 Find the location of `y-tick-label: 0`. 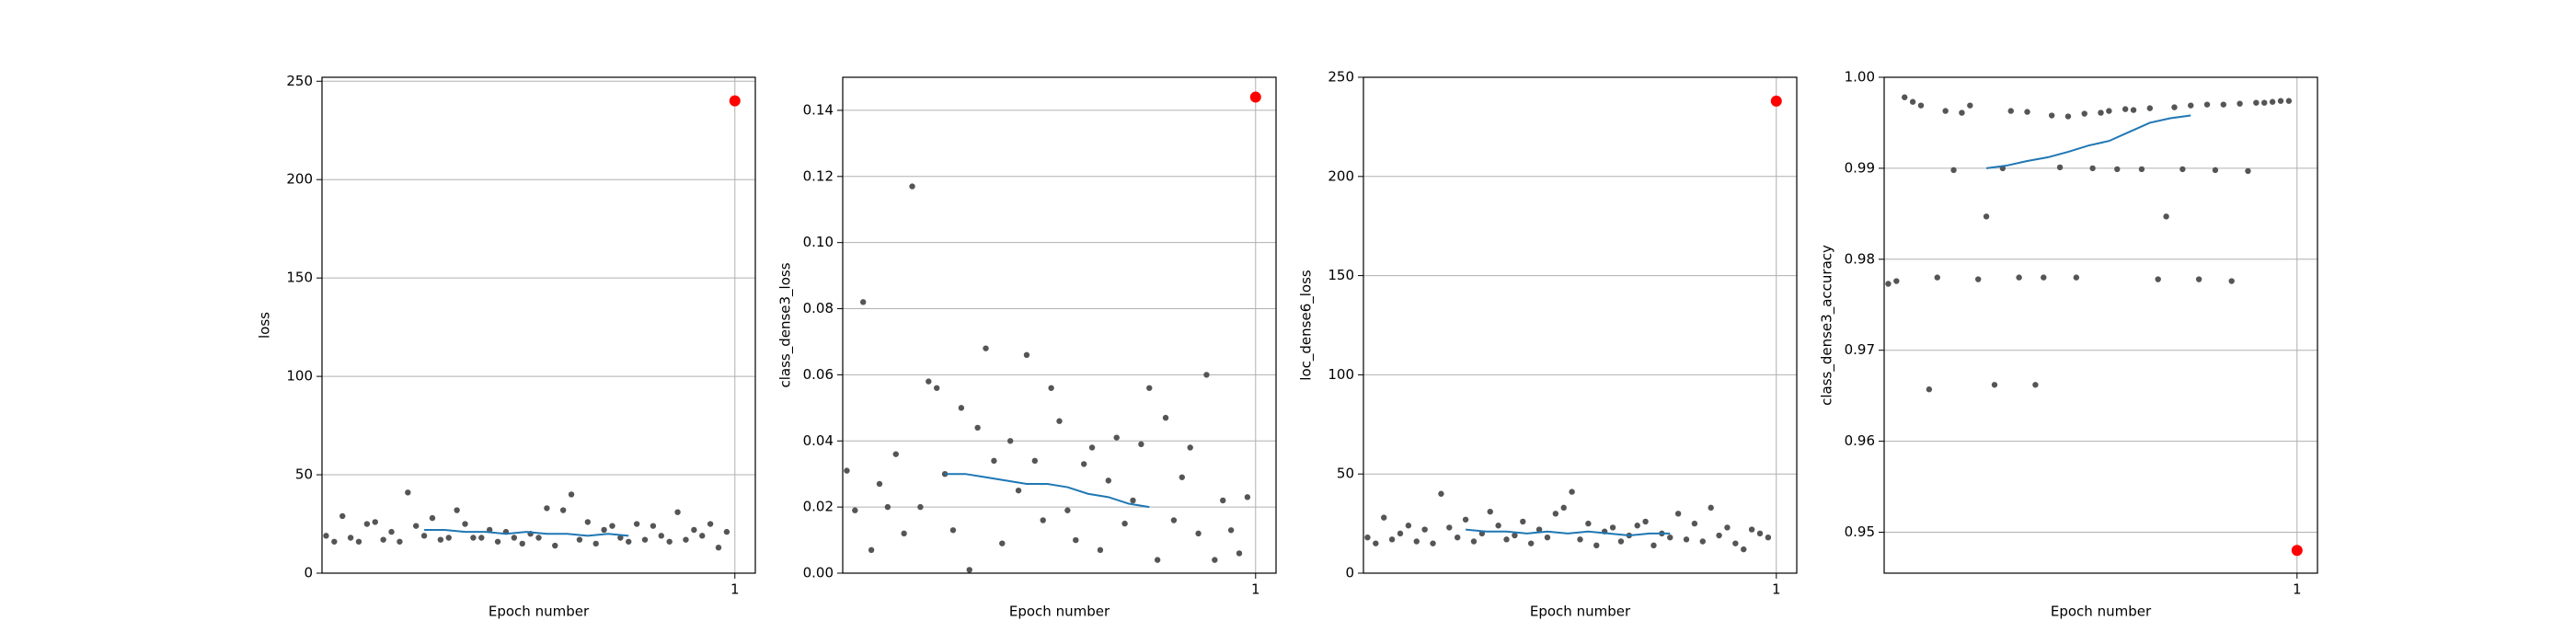

y-tick-label: 0 is located at coordinates (308, 573).